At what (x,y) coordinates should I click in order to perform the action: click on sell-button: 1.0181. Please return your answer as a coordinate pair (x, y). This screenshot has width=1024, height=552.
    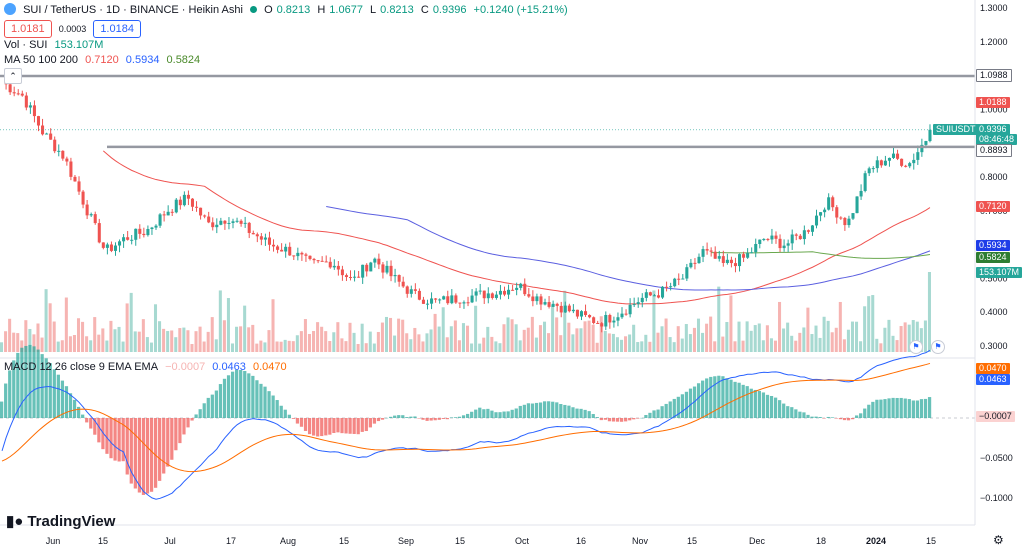
    Looking at the image, I should click on (28, 29).